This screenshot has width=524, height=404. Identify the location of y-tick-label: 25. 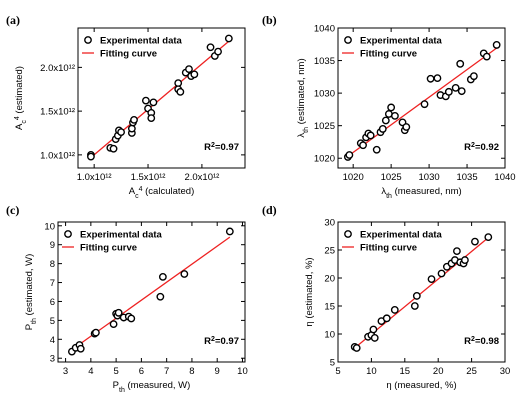
(329, 251).